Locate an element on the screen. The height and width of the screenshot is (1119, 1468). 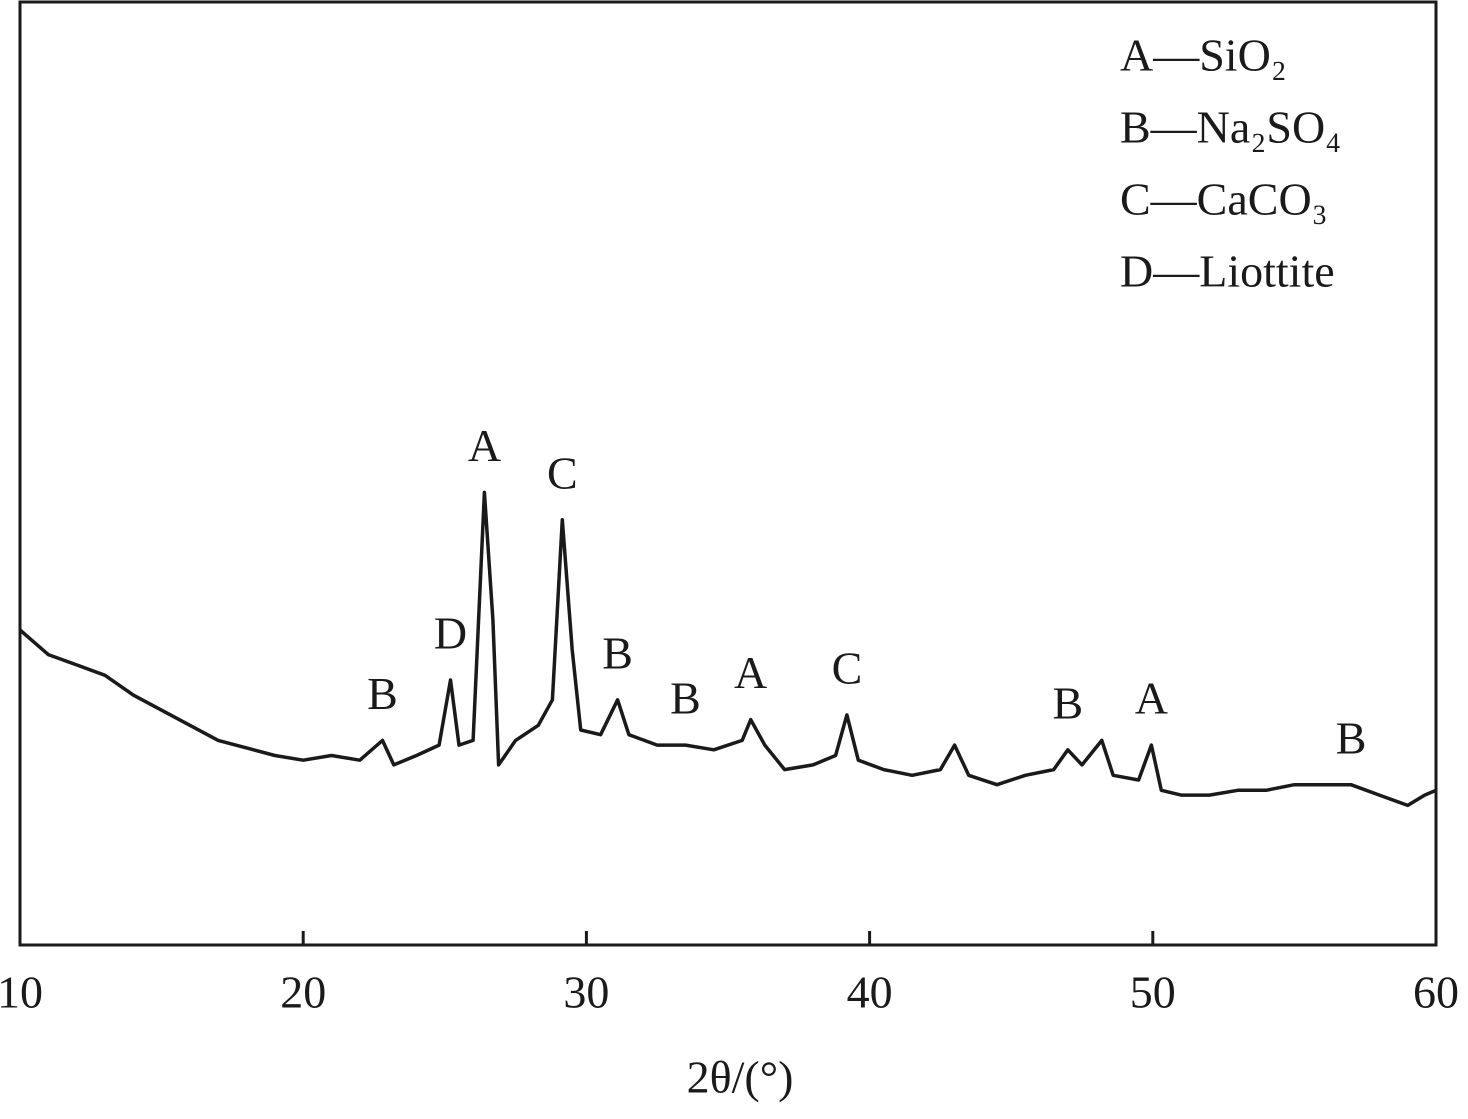
x-tick-label: 60 is located at coordinates (1436, 992).